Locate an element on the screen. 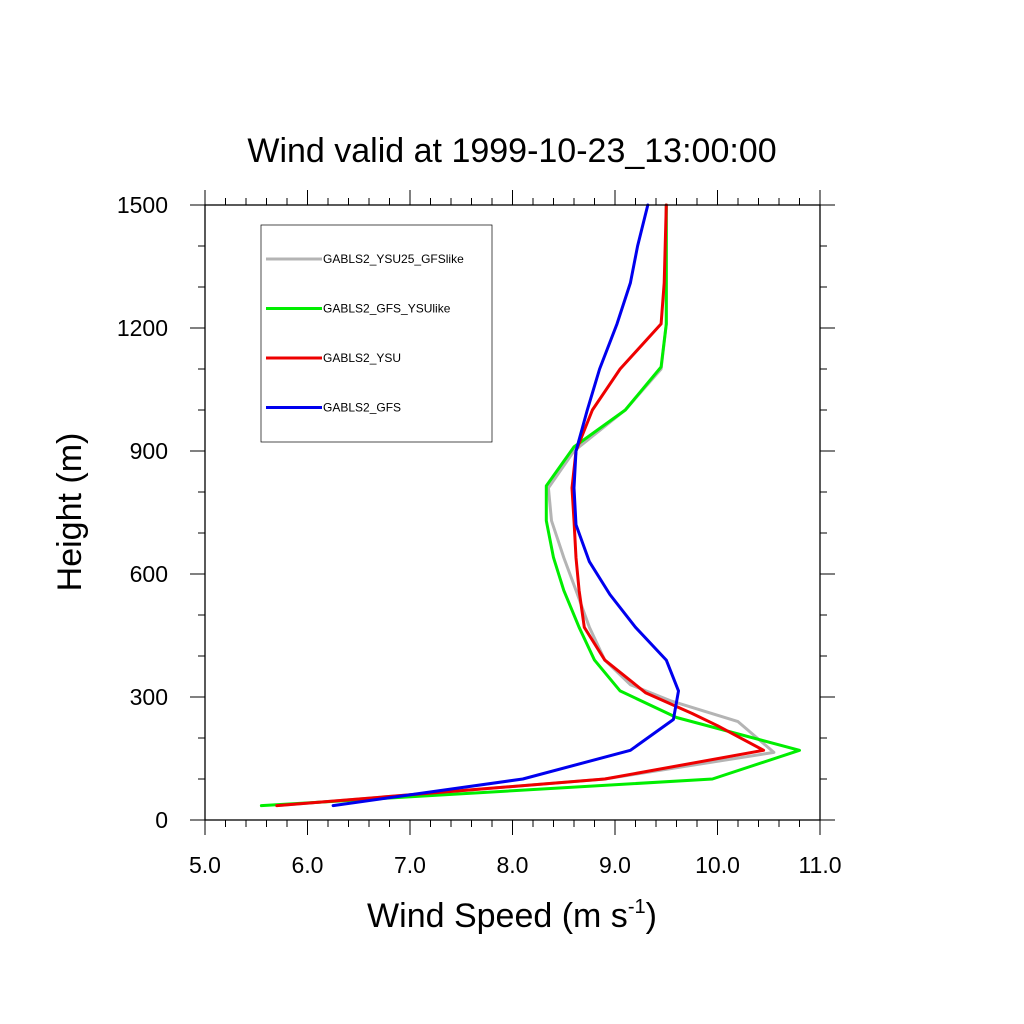 This screenshot has width=1024, height=1024. x-tick-label: 8.0 is located at coordinates (513, 865).